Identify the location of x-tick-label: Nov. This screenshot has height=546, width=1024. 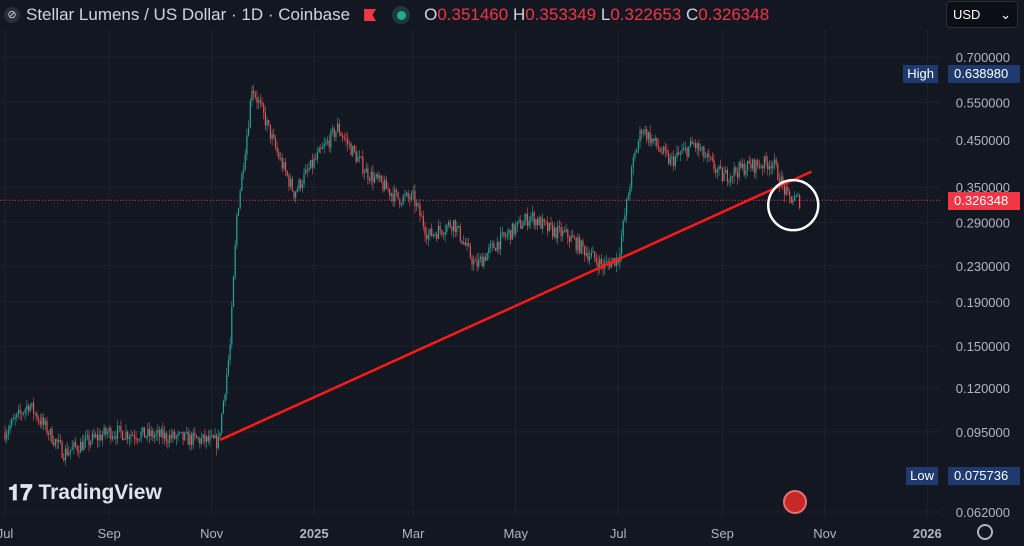
(212, 533).